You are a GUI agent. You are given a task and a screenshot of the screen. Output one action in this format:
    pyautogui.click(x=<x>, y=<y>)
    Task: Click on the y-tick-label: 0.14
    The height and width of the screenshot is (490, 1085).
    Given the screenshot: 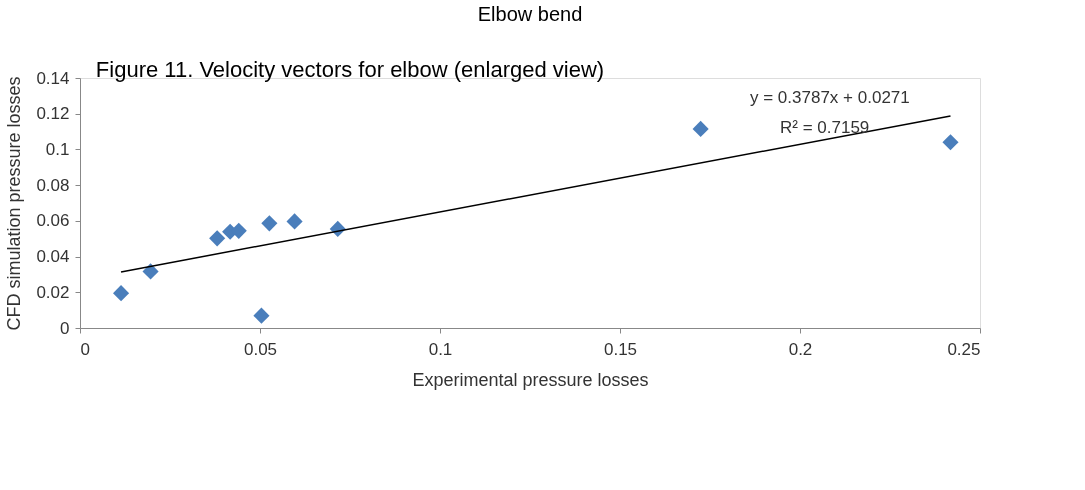 What is the action you would take?
    pyautogui.click(x=53, y=78)
    